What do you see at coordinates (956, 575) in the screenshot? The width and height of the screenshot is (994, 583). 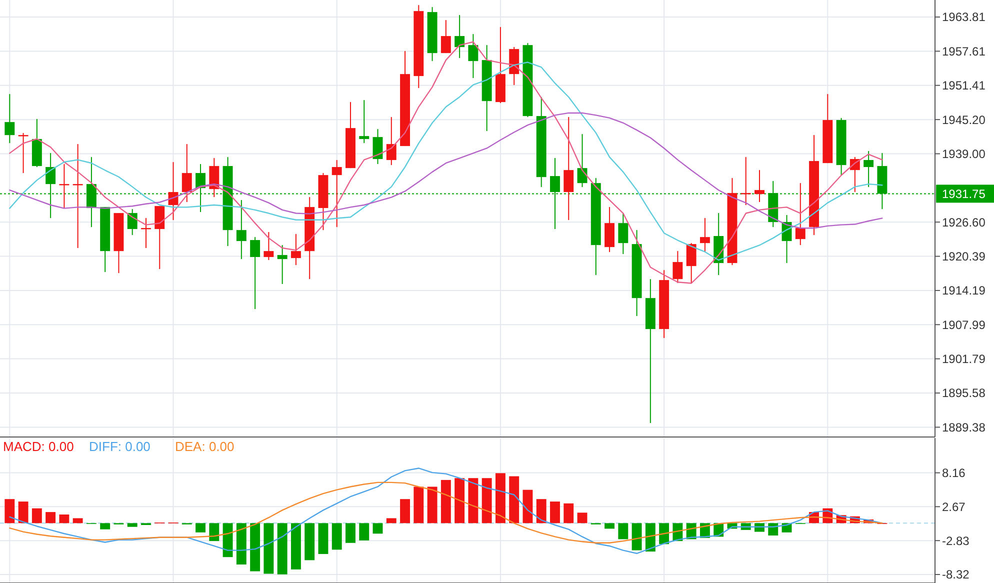 I see `y-tick-label: -8.32` at bounding box center [956, 575].